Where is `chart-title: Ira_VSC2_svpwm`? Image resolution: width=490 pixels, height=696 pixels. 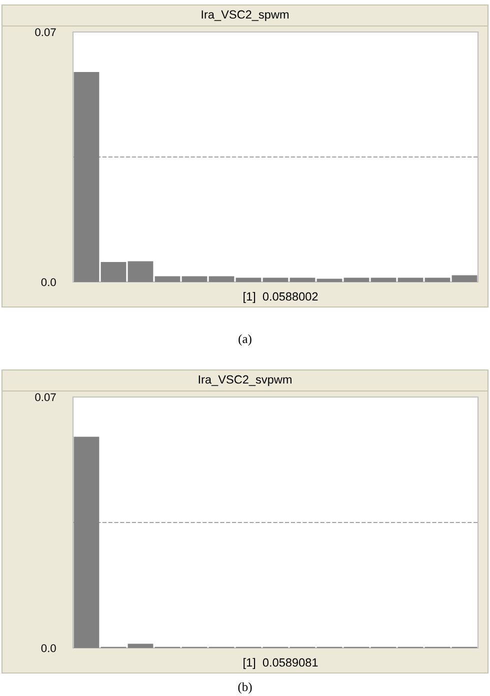 chart-title: Ira_VSC2_svpwm is located at coordinates (245, 380).